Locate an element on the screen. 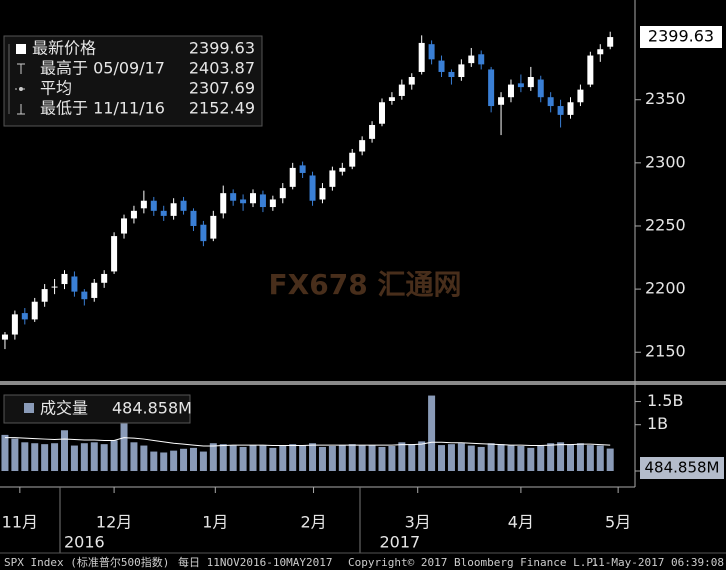  footer-text: 每日 11NOV2016-10MAY2017 is located at coordinates (255, 562).